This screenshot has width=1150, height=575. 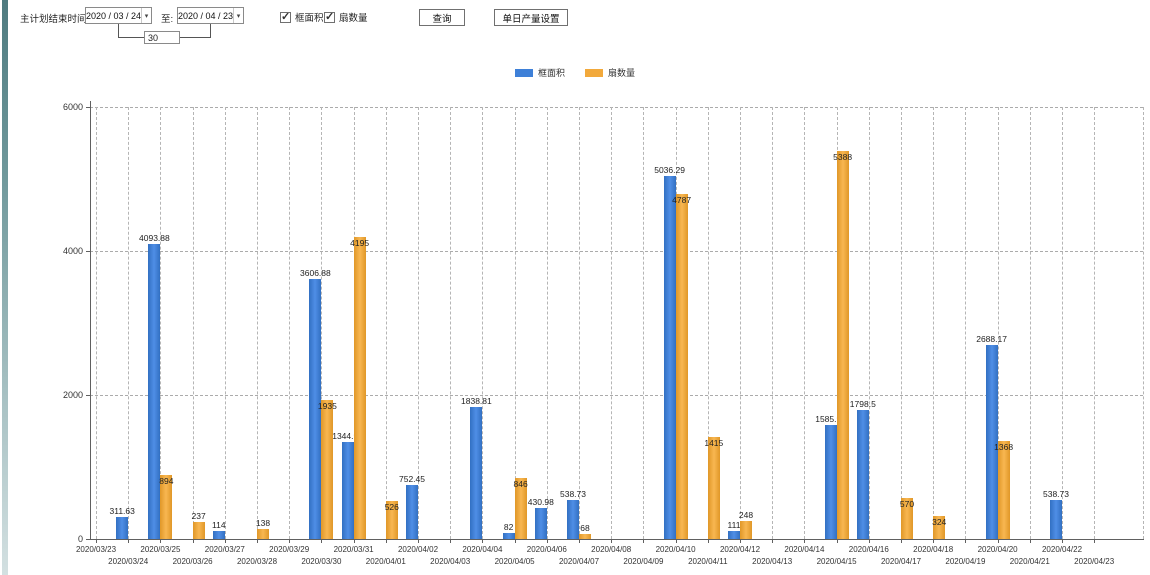 What do you see at coordinates (772, 561) in the screenshot?
I see `x-tick-label: 2020/04/13` at bounding box center [772, 561].